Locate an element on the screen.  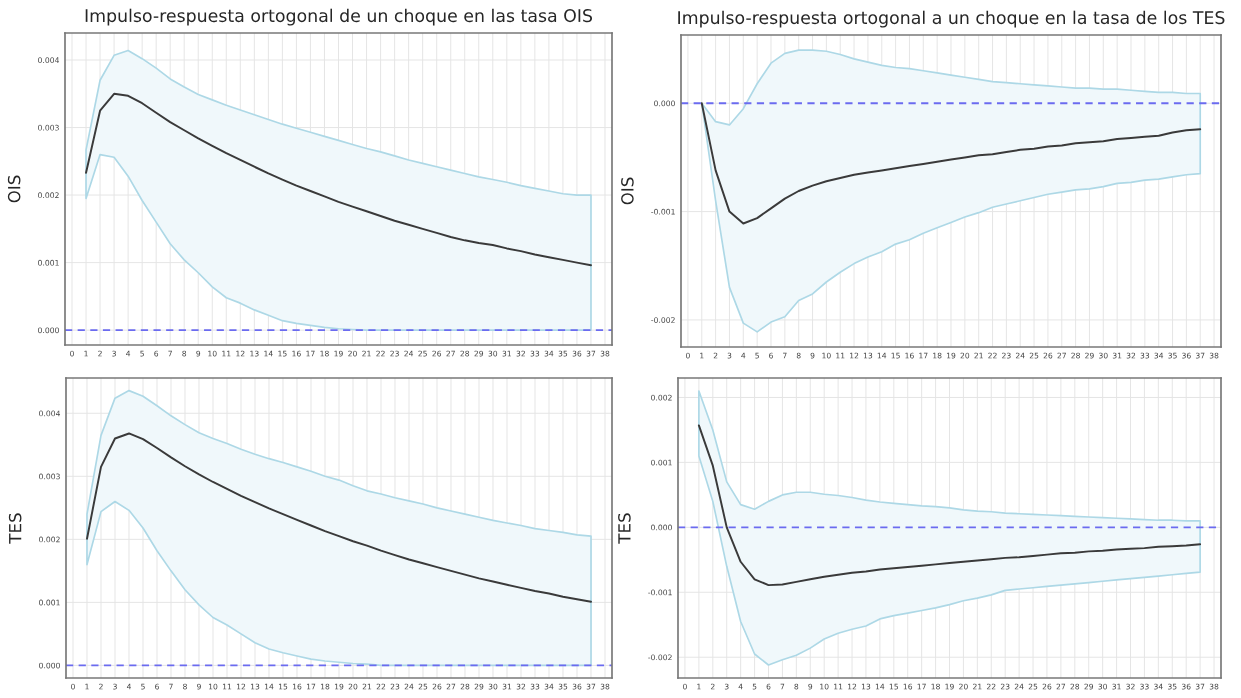
chart-title: Impulso-respuesta ortogonal a un choque en la tasa de los TES is located at coordinates (951, 19).